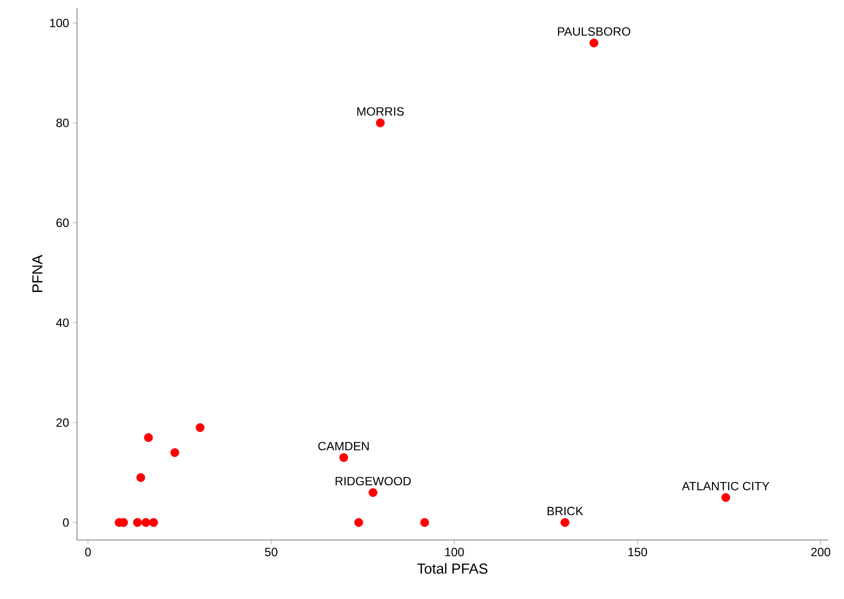  What do you see at coordinates (343, 446) in the screenshot?
I see `annotation: CAMDEN` at bounding box center [343, 446].